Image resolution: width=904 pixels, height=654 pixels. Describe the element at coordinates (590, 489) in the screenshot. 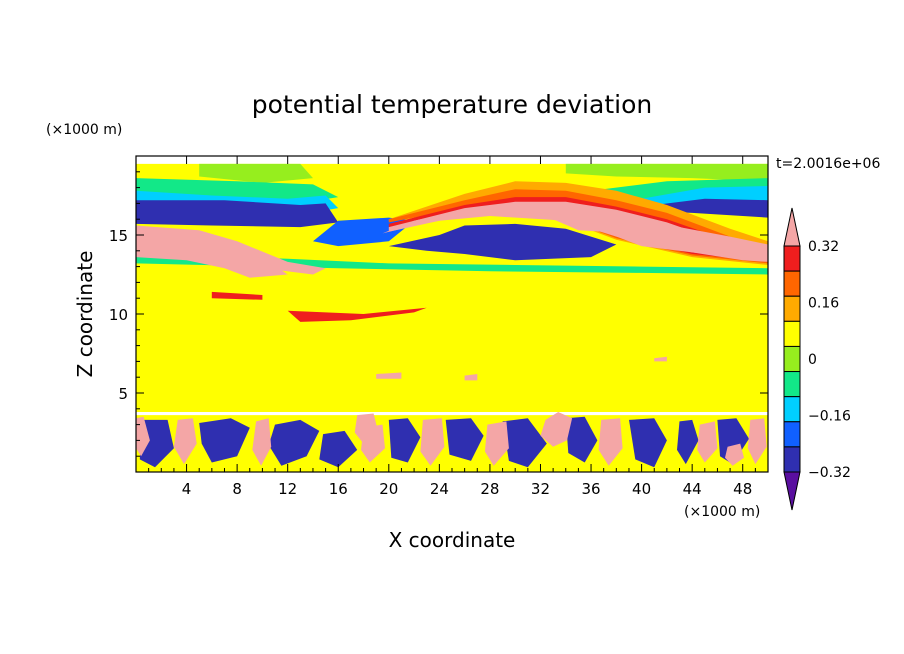

I see `x-tick-label: 36` at that location.